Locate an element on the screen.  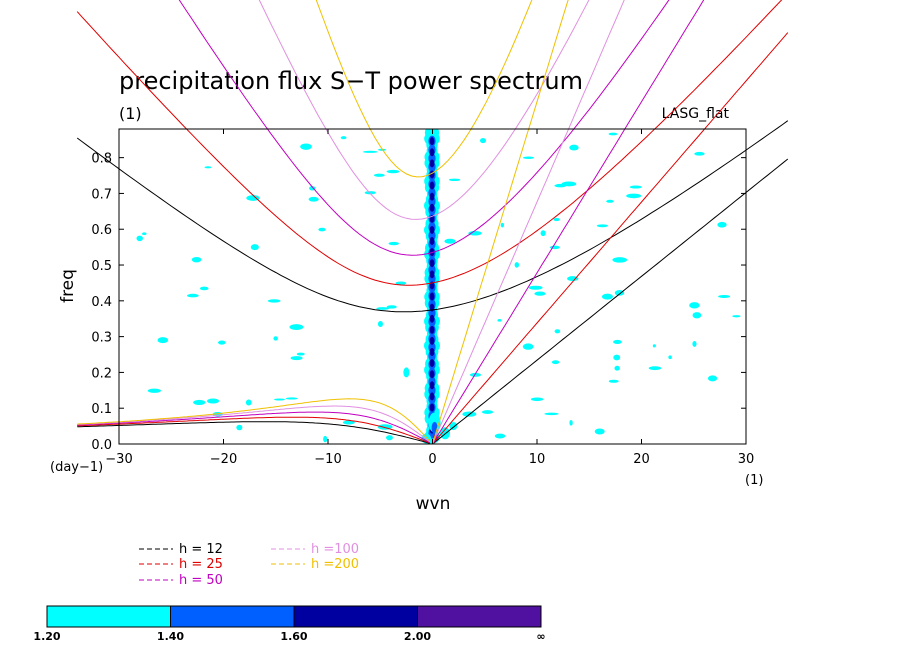
legend-label: h = 12 is located at coordinates (201, 549).